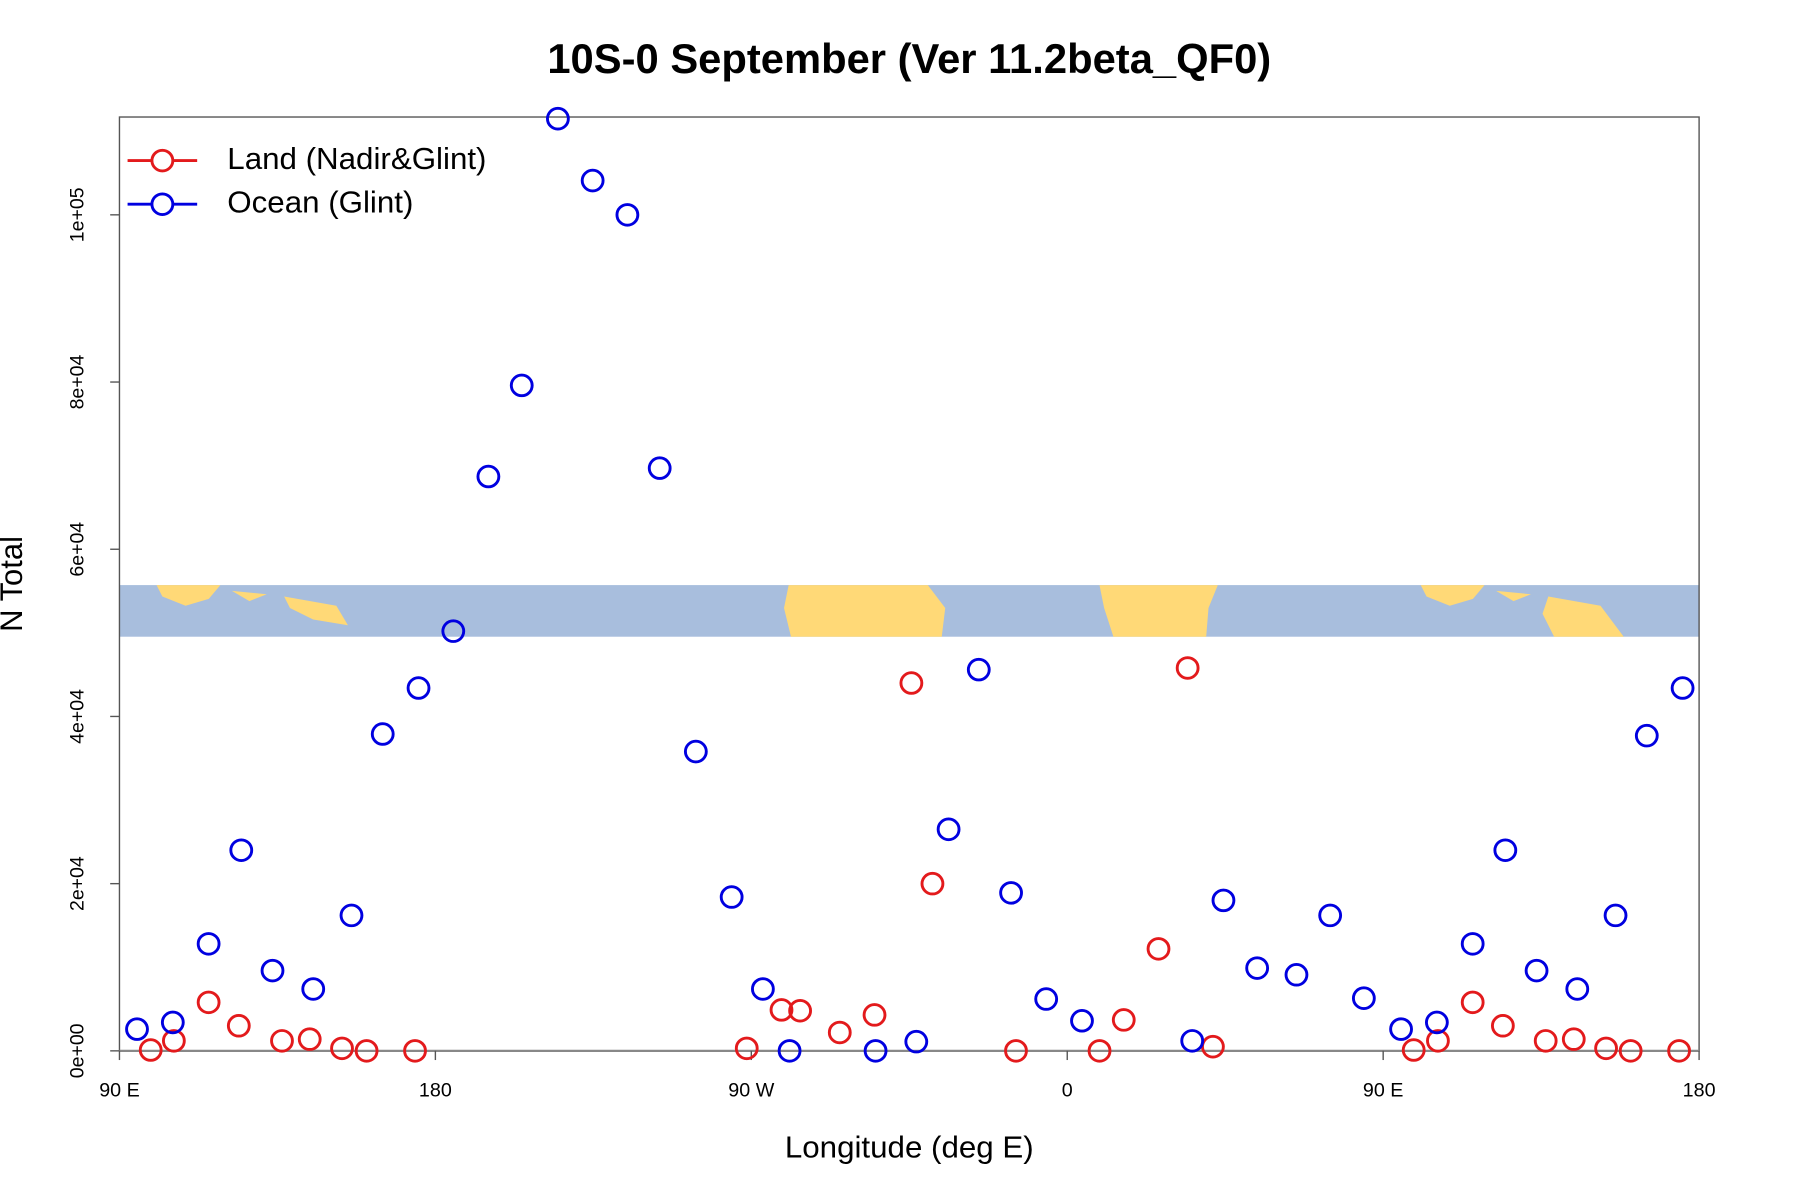 The image size is (1800, 1200). What do you see at coordinates (320, 202) in the screenshot?
I see `legend-label: Ocean (Glint)` at bounding box center [320, 202].